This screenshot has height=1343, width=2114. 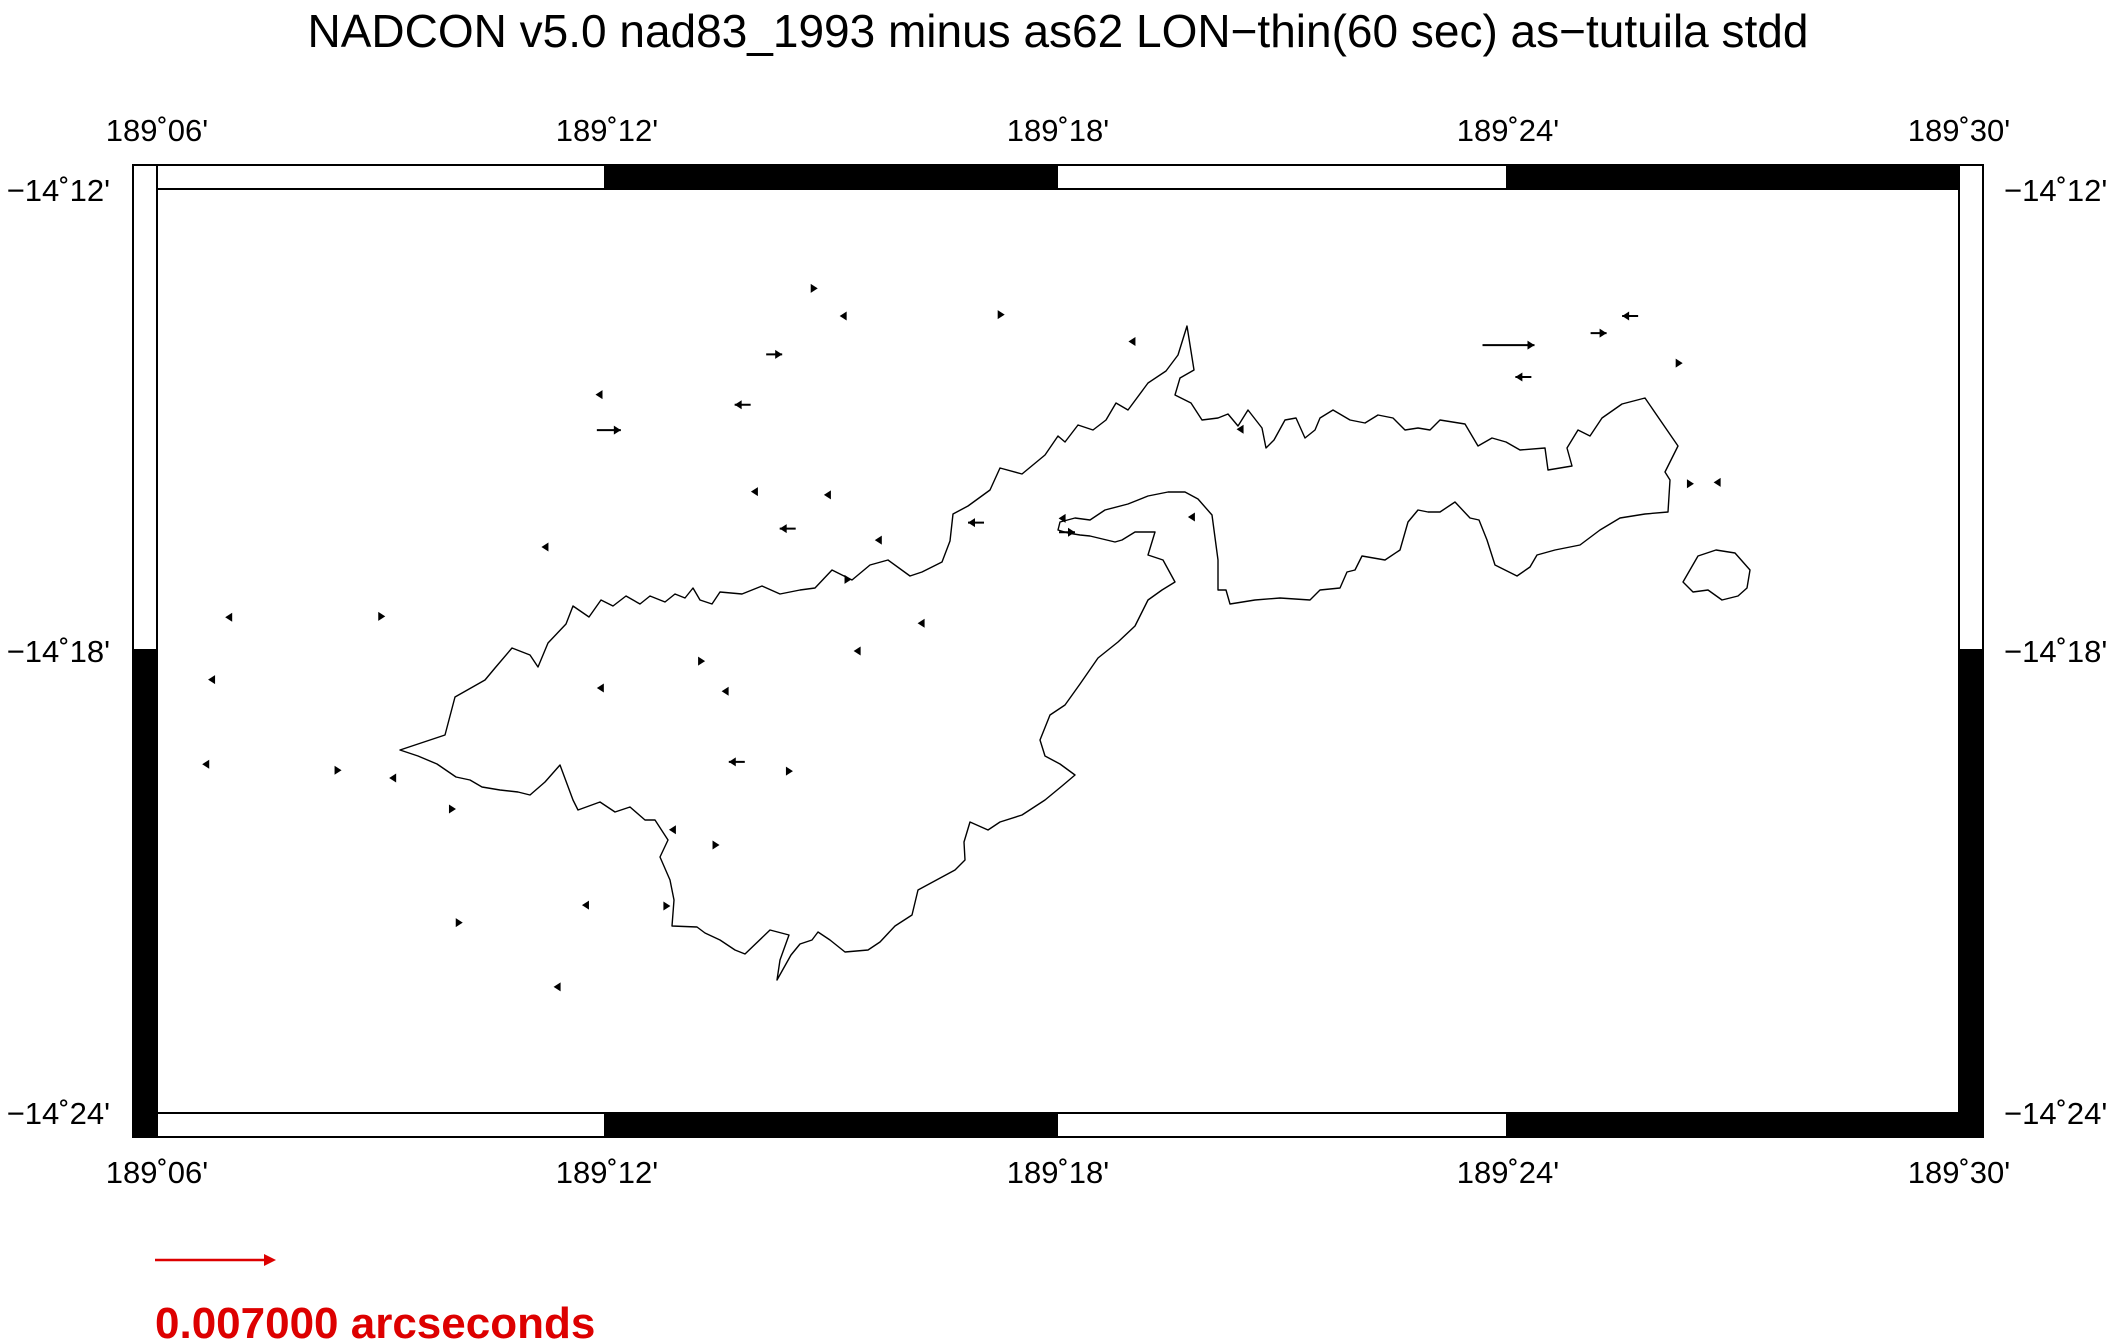 I want to click on lat-label-right-1: −14˚18', so click(x=2055, y=651).